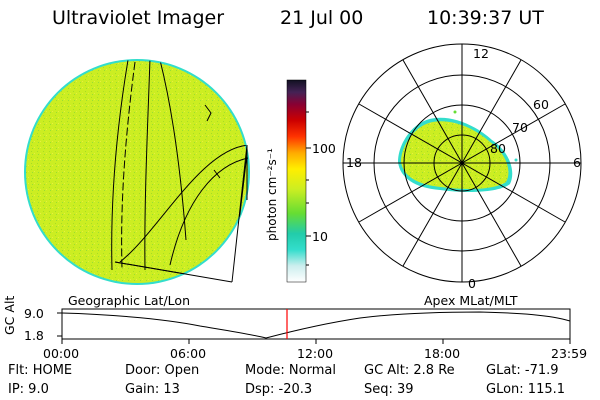  I want to click on flight-mode: Flt: HOME, so click(40, 370).